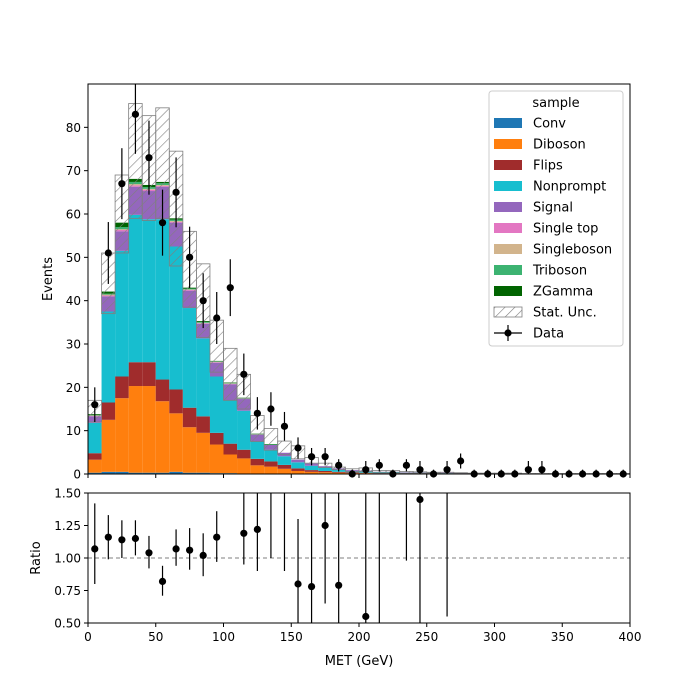  Describe the element at coordinates (73, 171) in the screenshot. I see `main-y-tick-label-7: 70` at that location.